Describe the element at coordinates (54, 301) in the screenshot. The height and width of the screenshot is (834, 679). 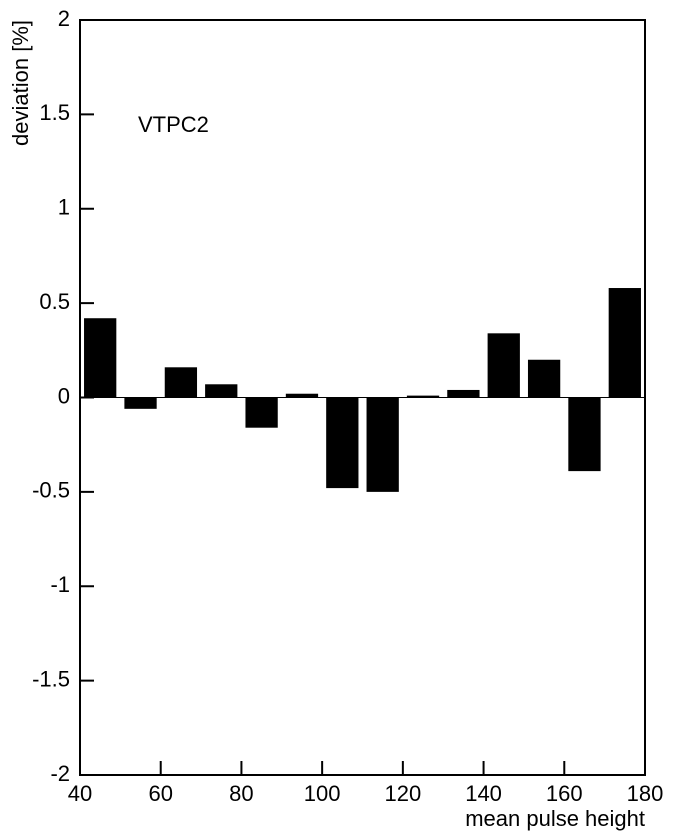
I see `y-tick-label: 0.5` at that location.